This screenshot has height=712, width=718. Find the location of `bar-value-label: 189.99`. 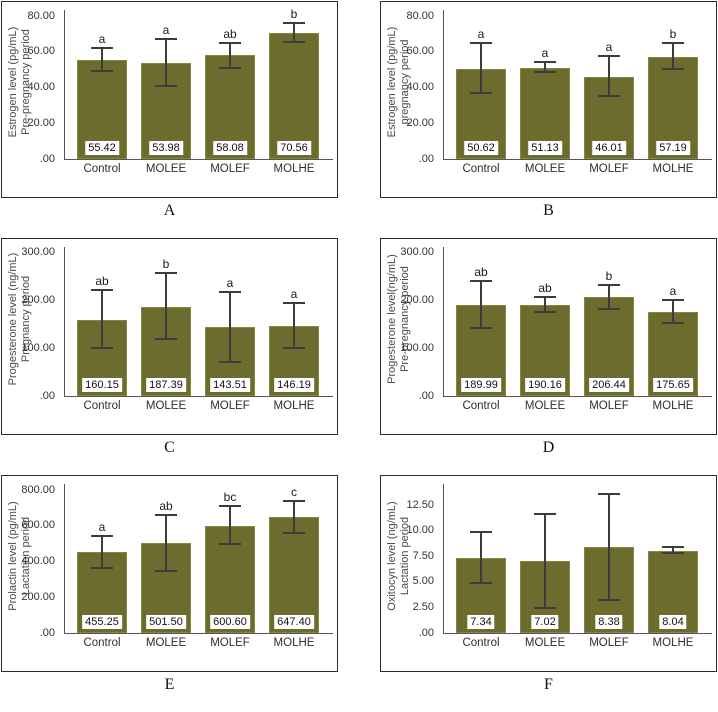

bar-value-label: 189.99 is located at coordinates (481, 385).